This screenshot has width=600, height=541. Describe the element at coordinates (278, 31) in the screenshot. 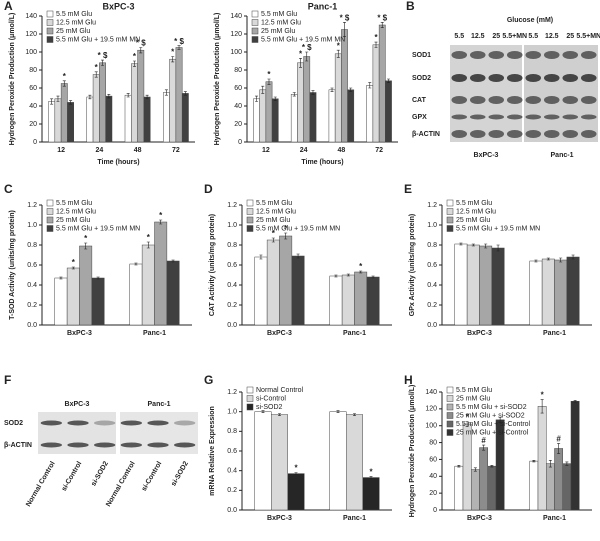

I see `legend-label: 25 mM Glu` at that location.